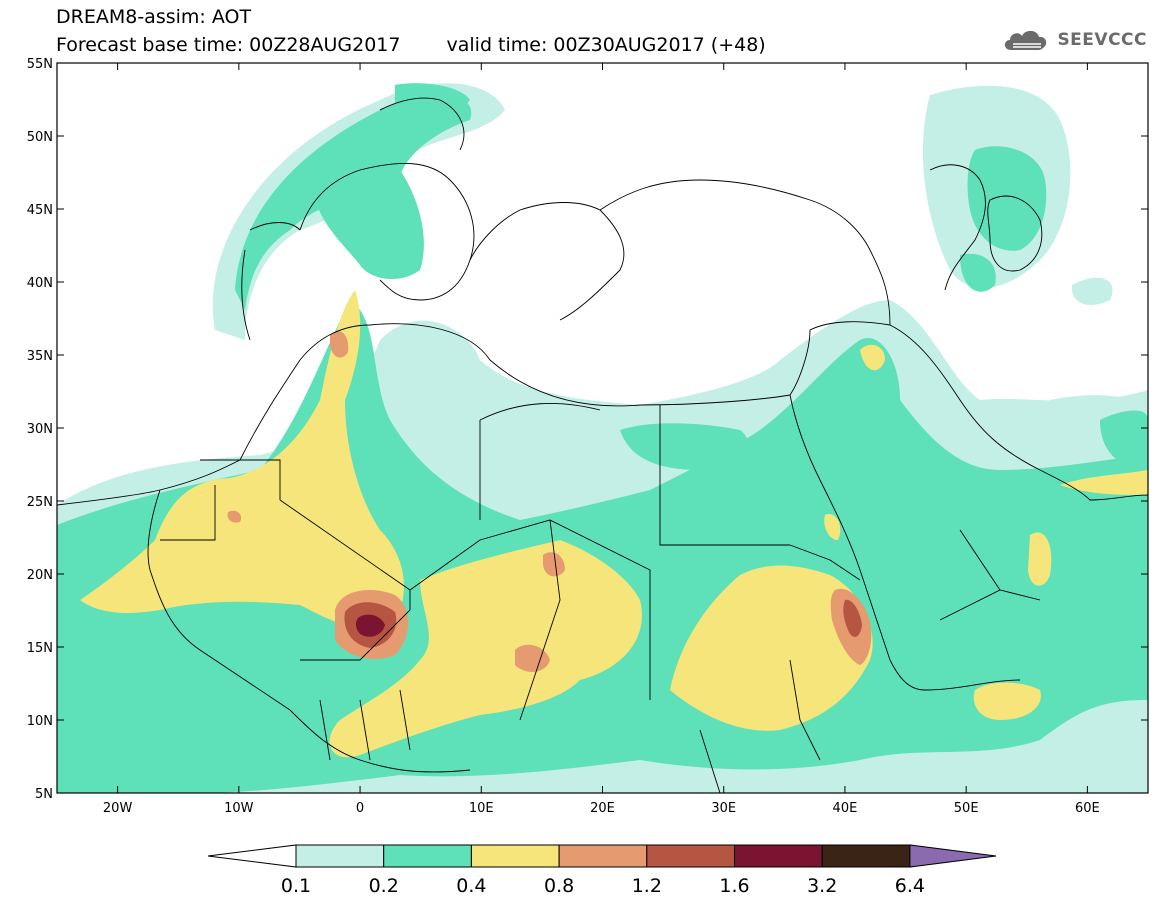 This screenshot has height=905, width=1165. Describe the element at coordinates (559, 886) in the screenshot. I see `colorbar-level-label: 0.8` at that location.